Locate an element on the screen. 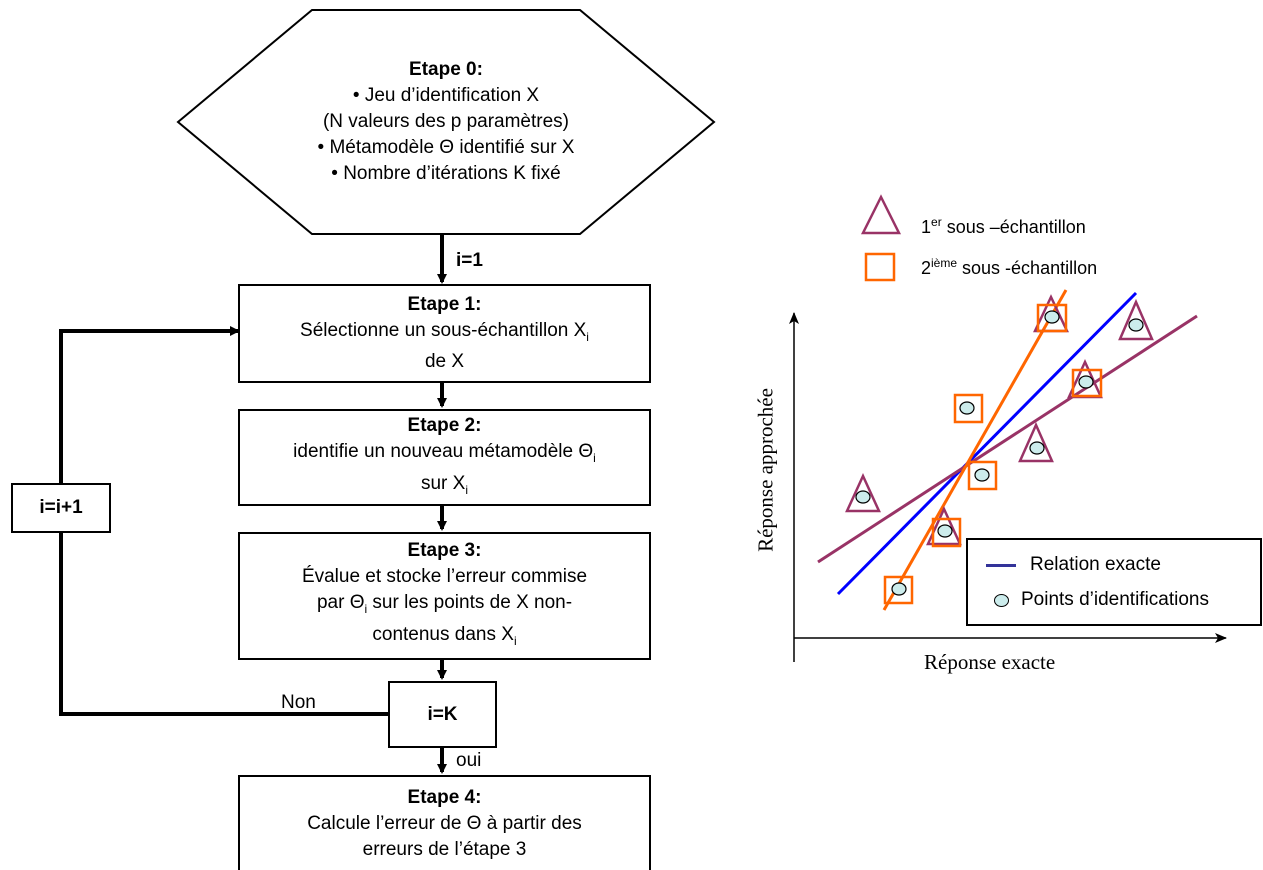 The width and height of the screenshot is (1263, 870). step3-line2: par Θi sur les points de X non- is located at coordinates (444, 604).